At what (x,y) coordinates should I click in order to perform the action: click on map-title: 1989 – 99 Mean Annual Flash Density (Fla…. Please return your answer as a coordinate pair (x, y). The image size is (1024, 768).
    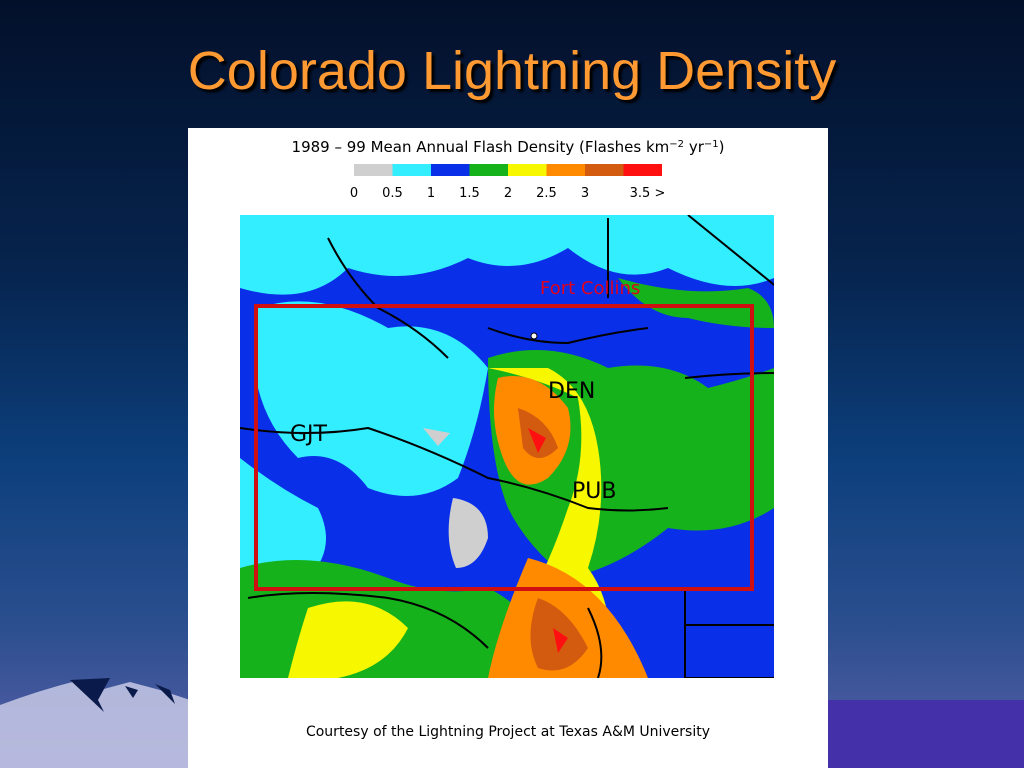
    Looking at the image, I should click on (508, 147).